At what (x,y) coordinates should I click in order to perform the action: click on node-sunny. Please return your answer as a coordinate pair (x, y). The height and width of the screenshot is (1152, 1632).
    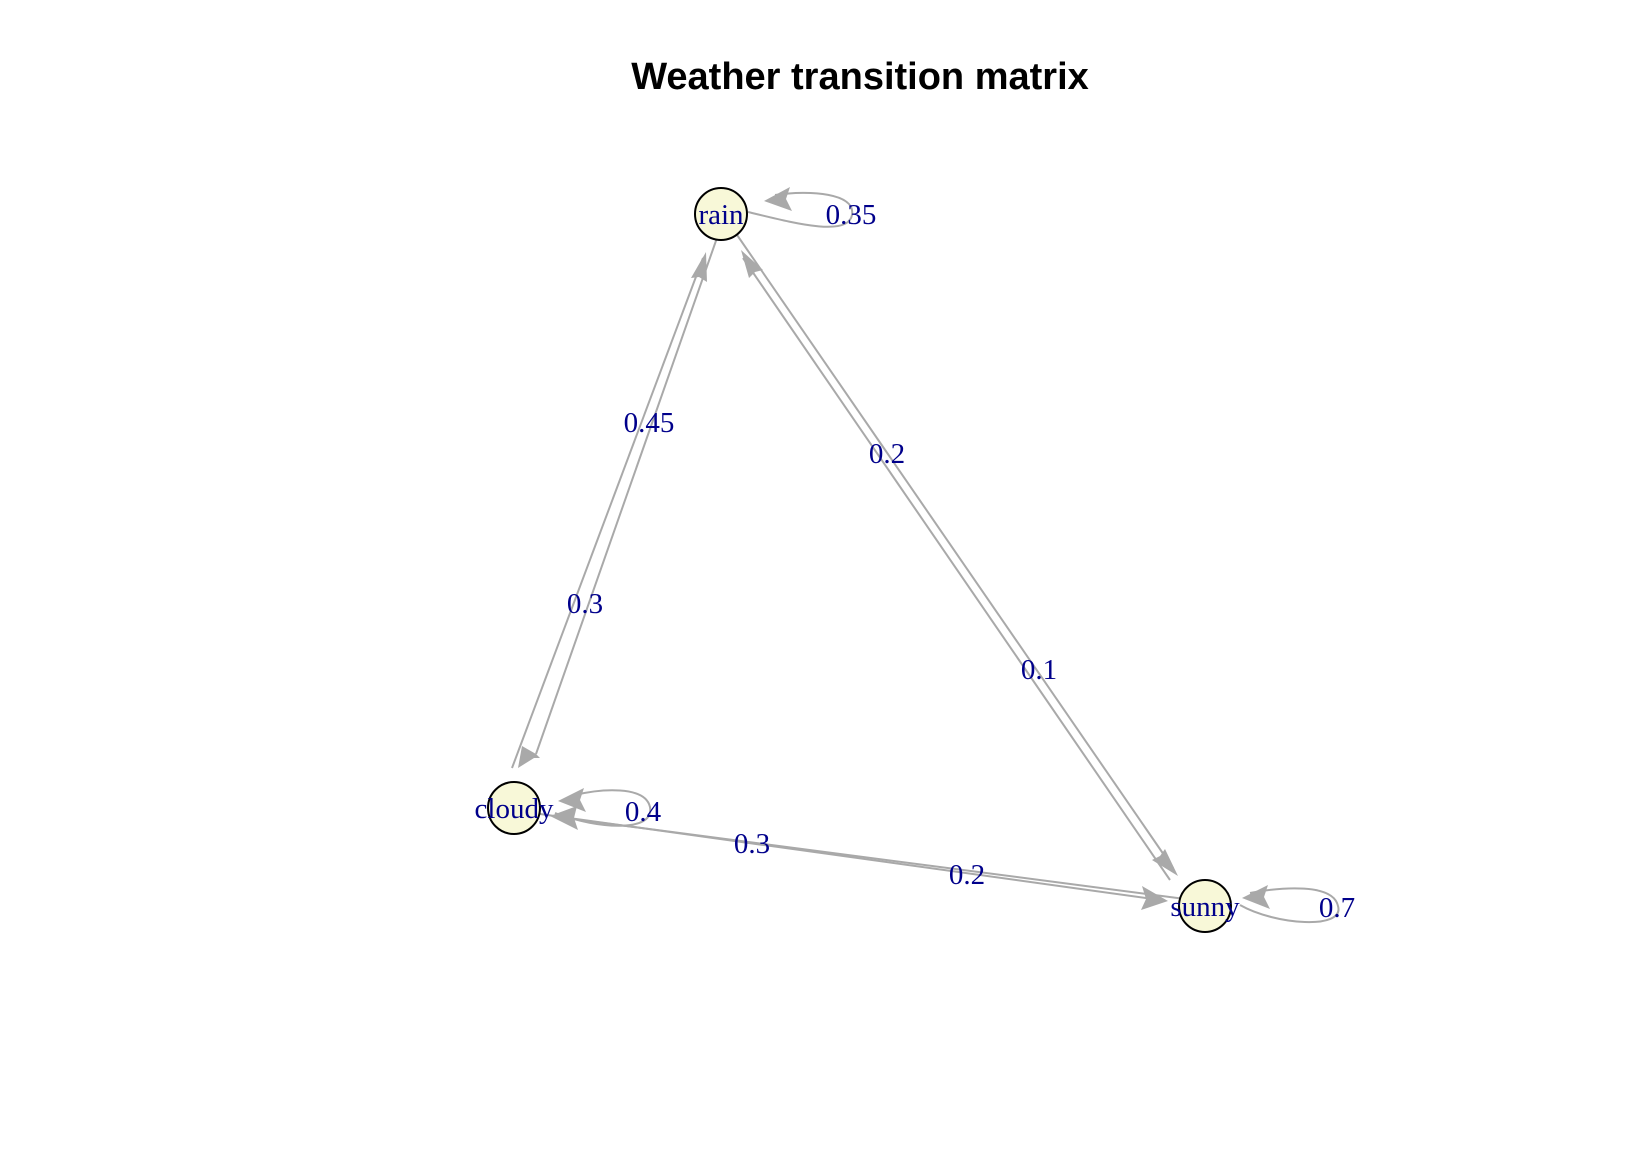
    Looking at the image, I should click on (1205, 906).